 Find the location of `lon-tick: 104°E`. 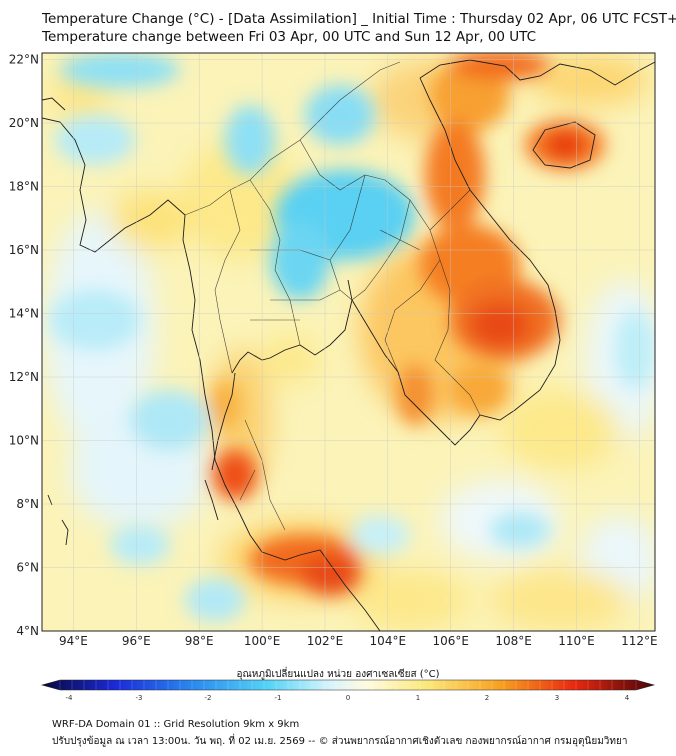

lon-tick: 104°E is located at coordinates (388, 641).